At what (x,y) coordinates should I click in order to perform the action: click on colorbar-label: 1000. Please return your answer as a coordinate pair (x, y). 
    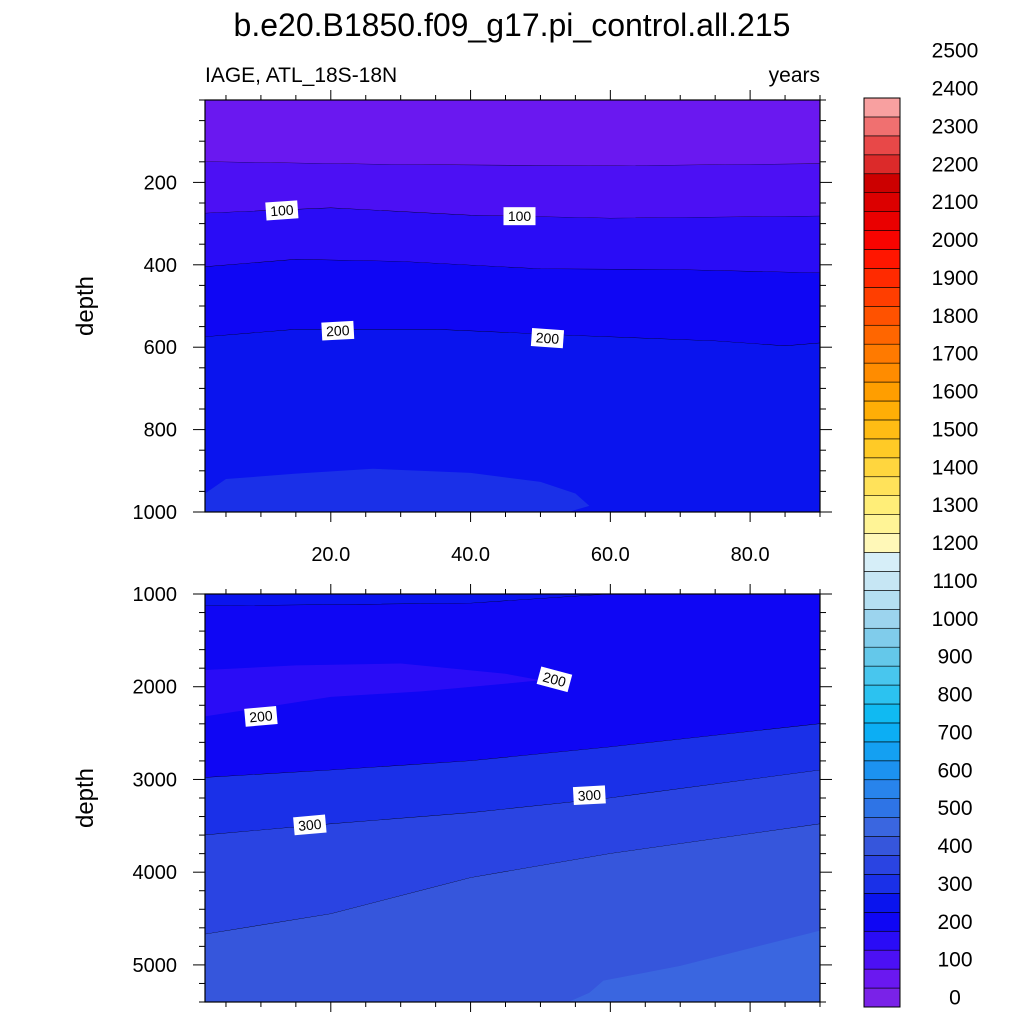
    Looking at the image, I should click on (955, 619).